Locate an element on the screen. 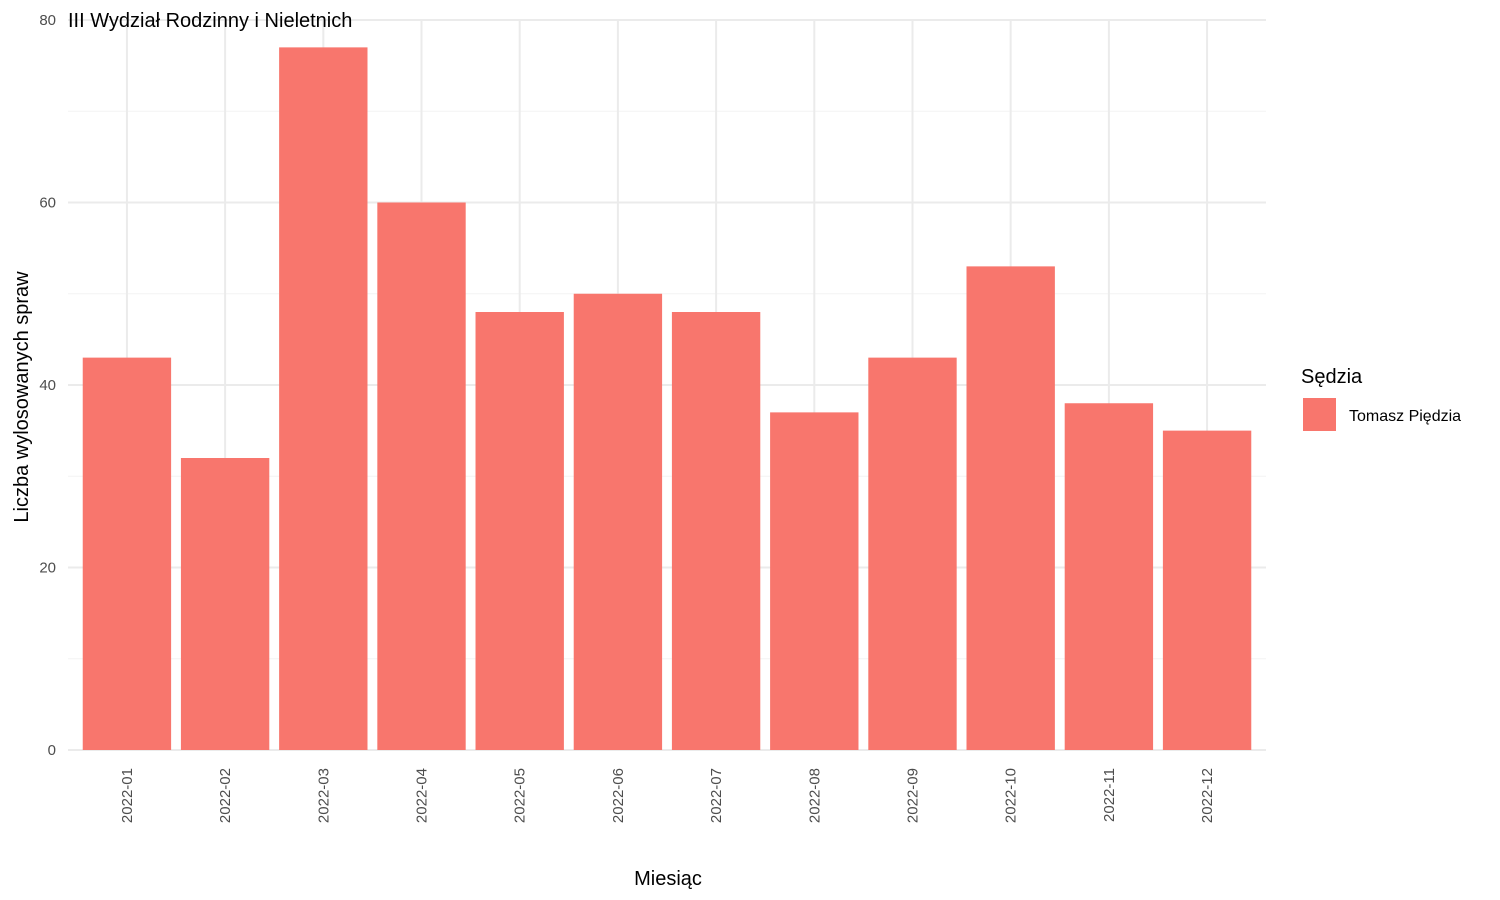 This screenshot has width=1500, height=900. legend-title: Sędzia is located at coordinates (1332, 377).